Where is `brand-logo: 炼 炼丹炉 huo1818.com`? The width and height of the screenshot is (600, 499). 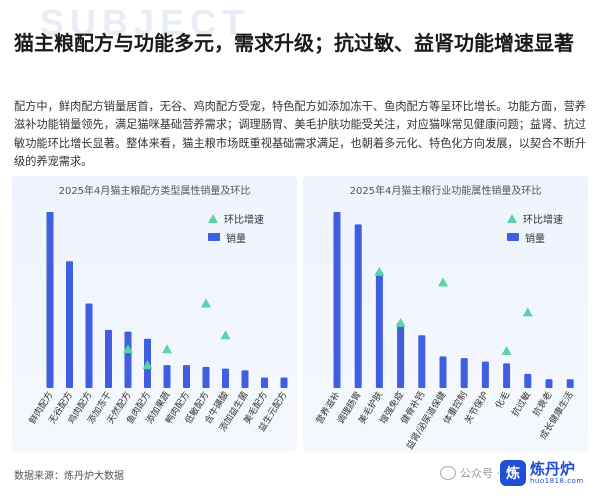
brand-logo: 炼 炼丹炉 huo1818.com is located at coordinates (542, 473).